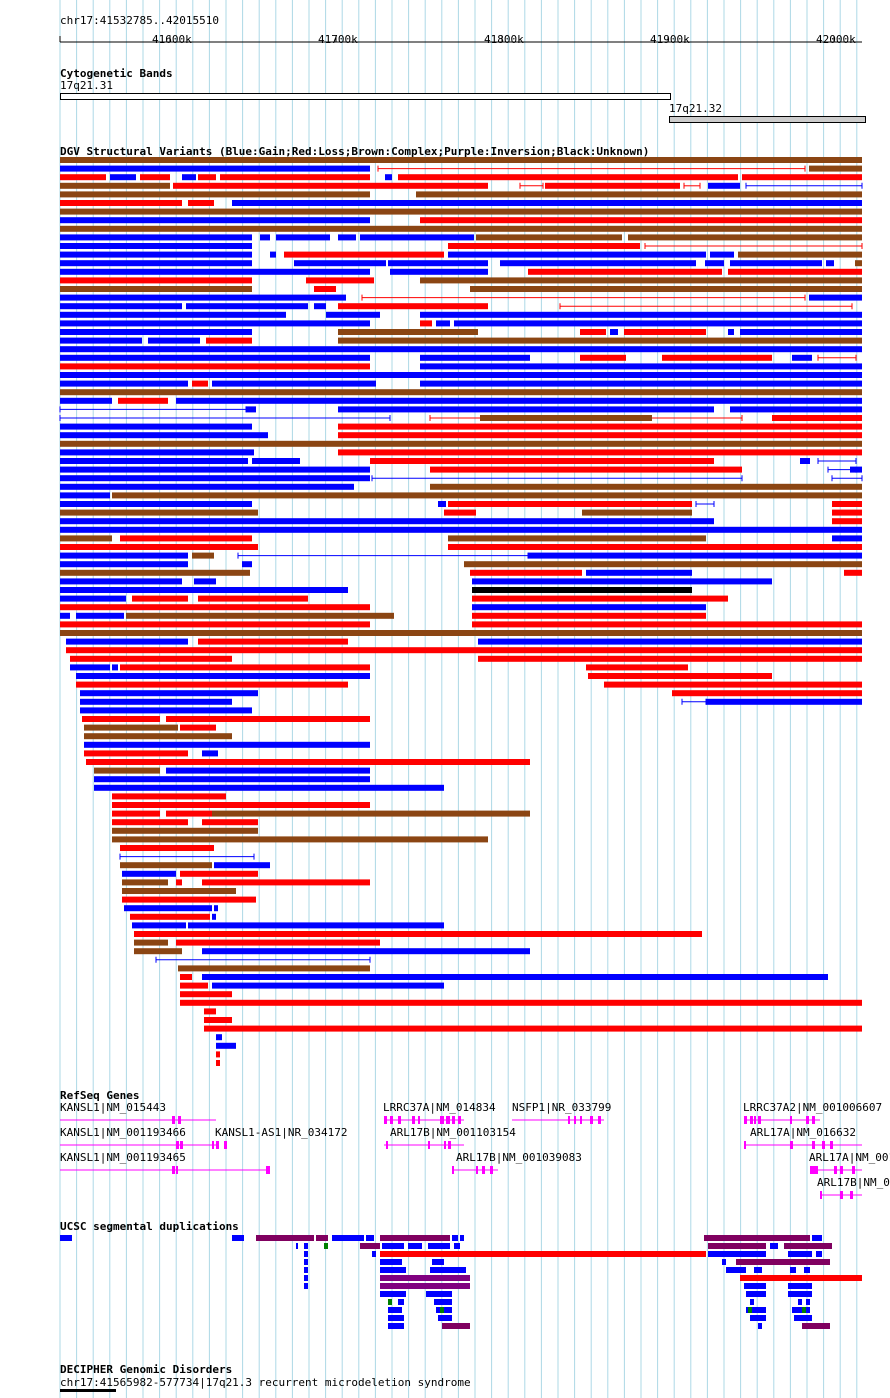 The image size is (890, 1398). Describe the element at coordinates (88, 1390) in the screenshot. I see `decipher-feature` at that location.